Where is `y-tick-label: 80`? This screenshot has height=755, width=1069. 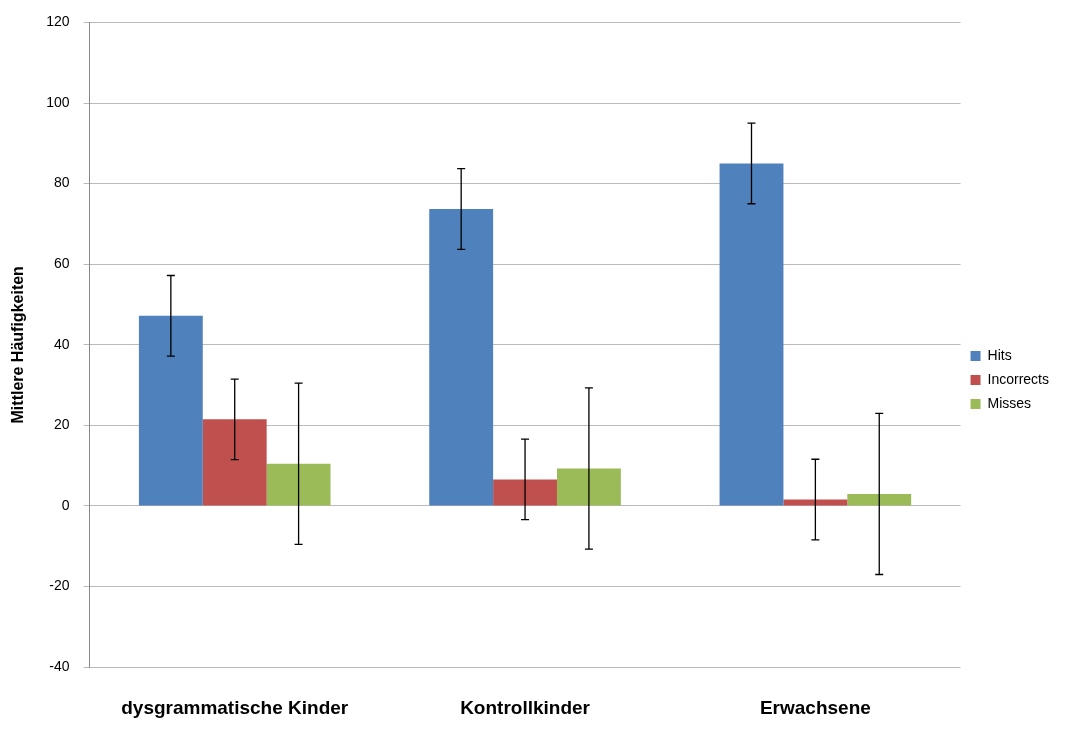 y-tick-label: 80 is located at coordinates (61, 182).